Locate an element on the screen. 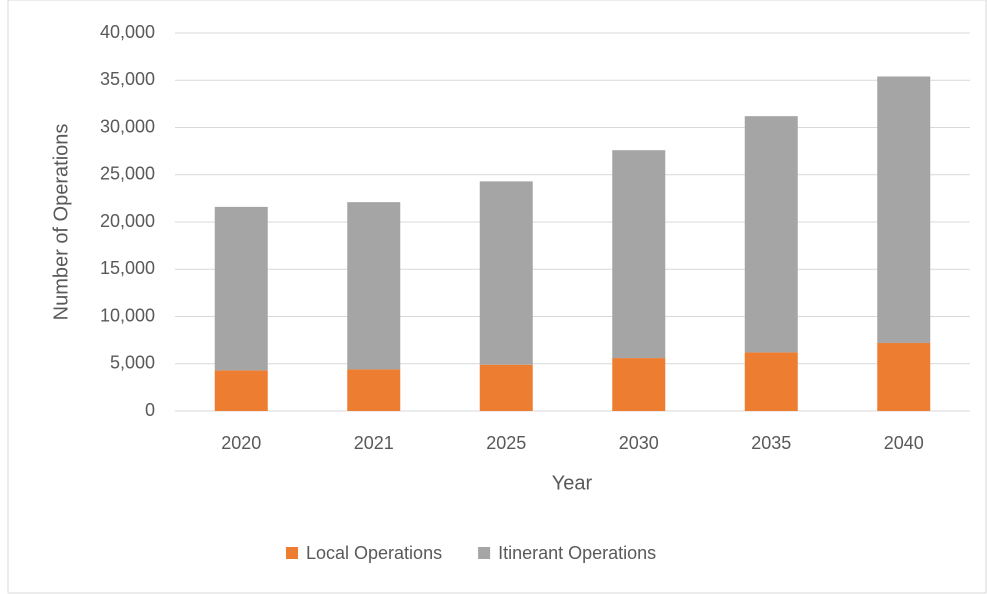 This screenshot has height=594, width=987. x-axis-title: Year is located at coordinates (572, 483).